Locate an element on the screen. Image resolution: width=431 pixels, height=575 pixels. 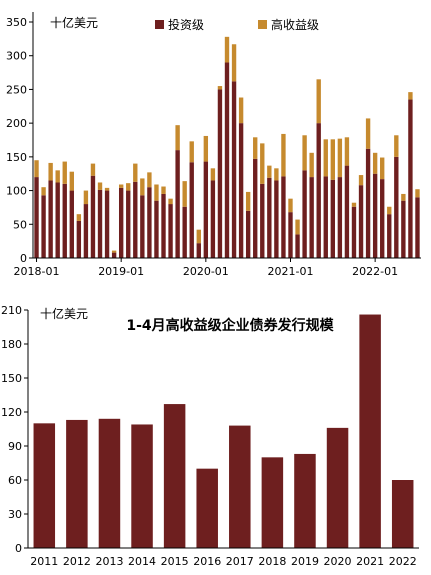
chart2-xtick-label: 2017 is located at coordinates (240, 561).